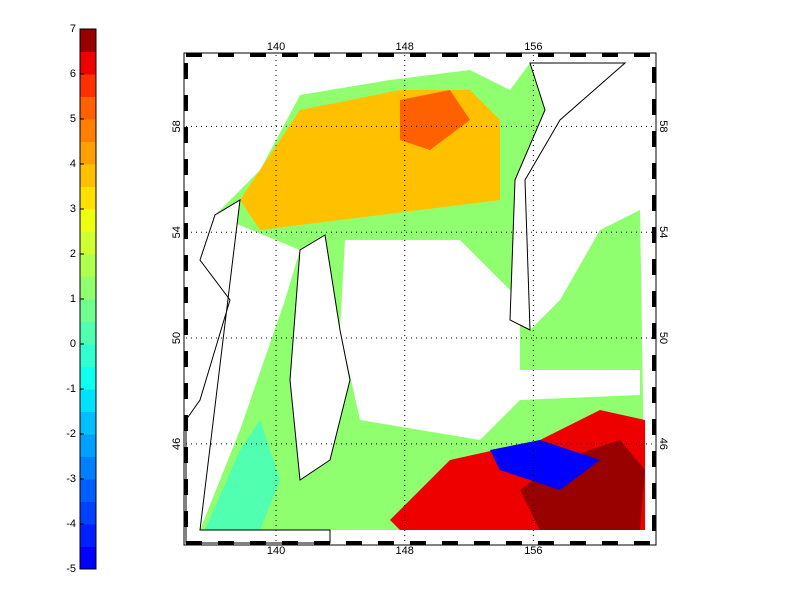 The width and height of the screenshot is (800, 605). I want to click on colorbar-tick-label: 0, so click(73, 344).